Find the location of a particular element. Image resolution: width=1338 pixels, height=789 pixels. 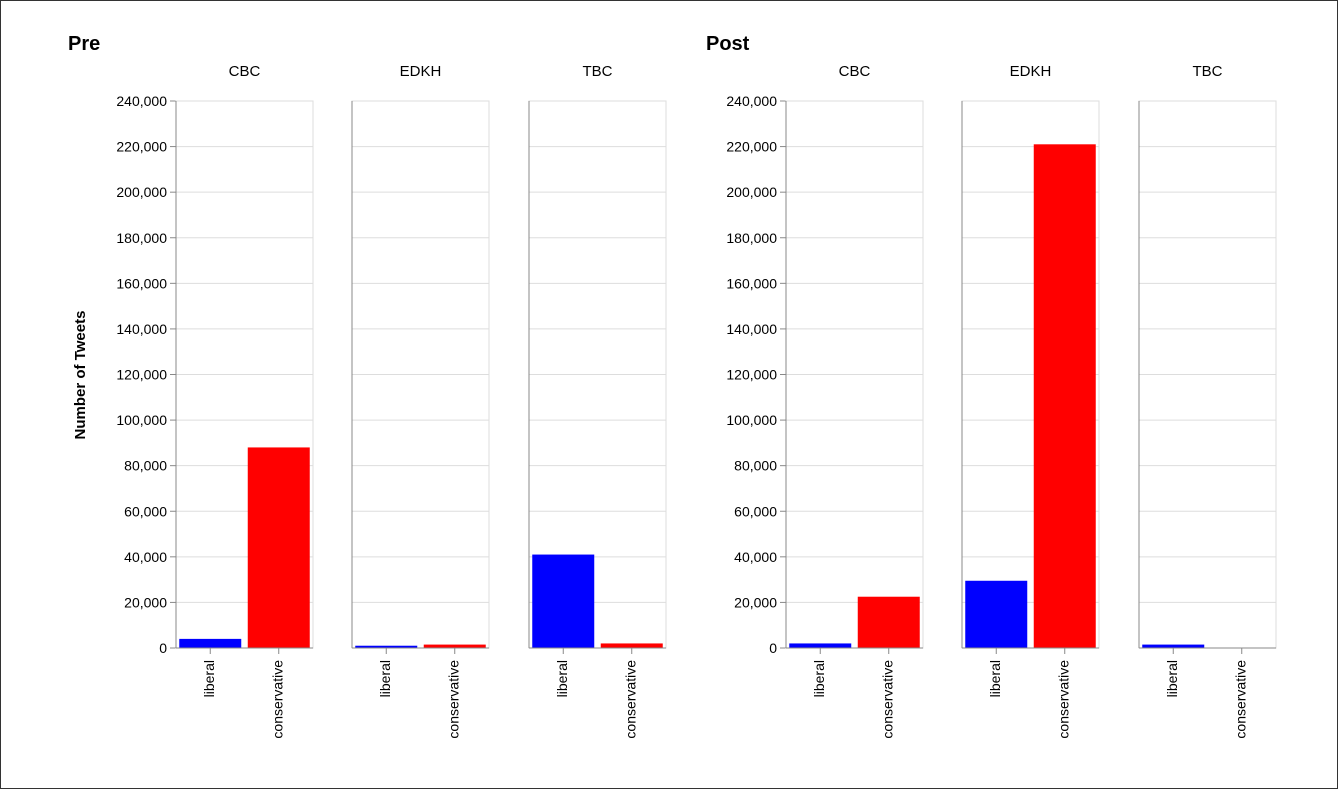

group-title-post: Post is located at coordinates (728, 44).